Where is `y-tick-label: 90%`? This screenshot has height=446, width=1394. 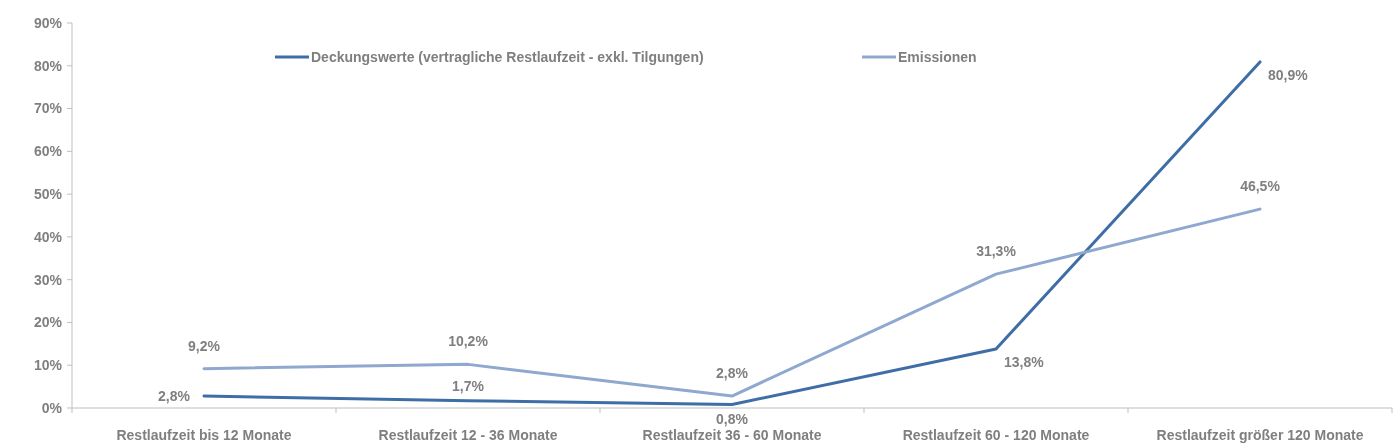
y-tick-label: 90% is located at coordinates (48, 22).